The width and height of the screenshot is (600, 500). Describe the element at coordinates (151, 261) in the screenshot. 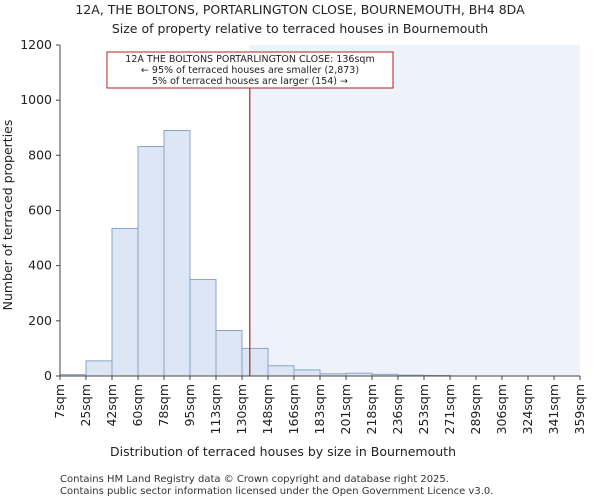

I see `bar-60sqm` at that location.